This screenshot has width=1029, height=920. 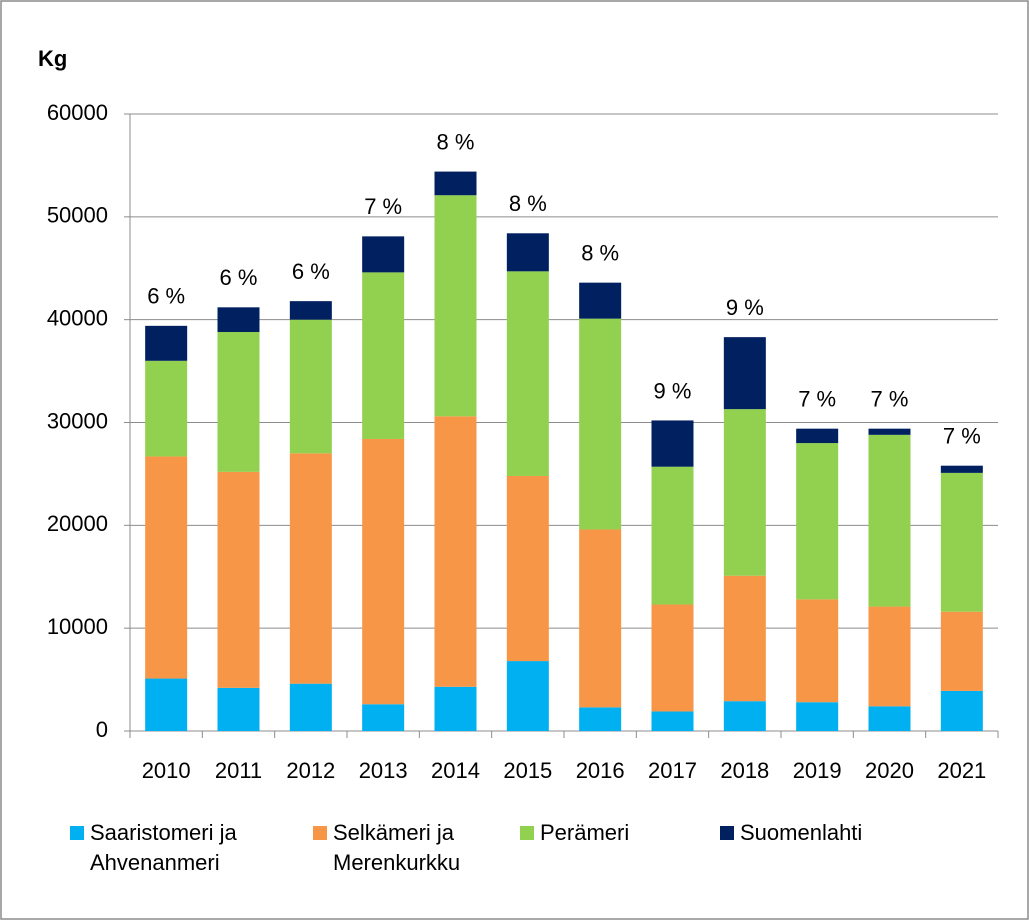 What do you see at coordinates (744, 770) in the screenshot?
I see `x-tick-label: 2018` at bounding box center [744, 770].